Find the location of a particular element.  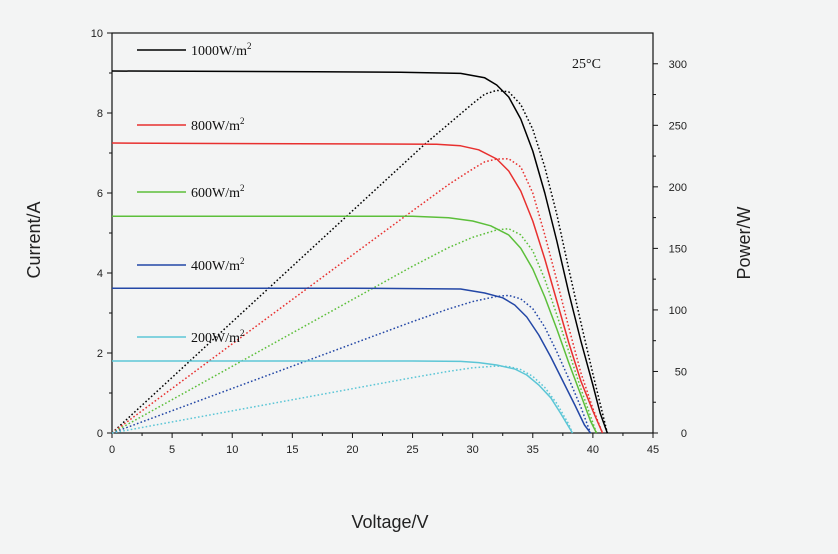

temperature-annotation: 25°C is located at coordinates (586, 64).